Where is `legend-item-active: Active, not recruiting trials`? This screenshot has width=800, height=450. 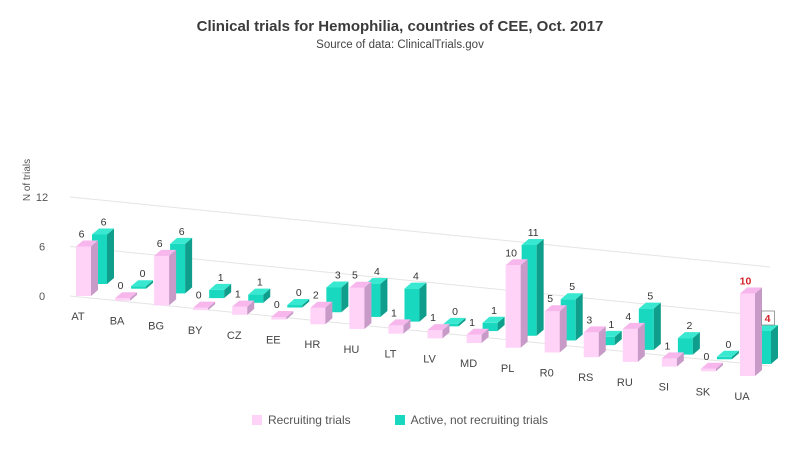
legend-item-active: Active, not recruiting trials is located at coordinates (471, 420).